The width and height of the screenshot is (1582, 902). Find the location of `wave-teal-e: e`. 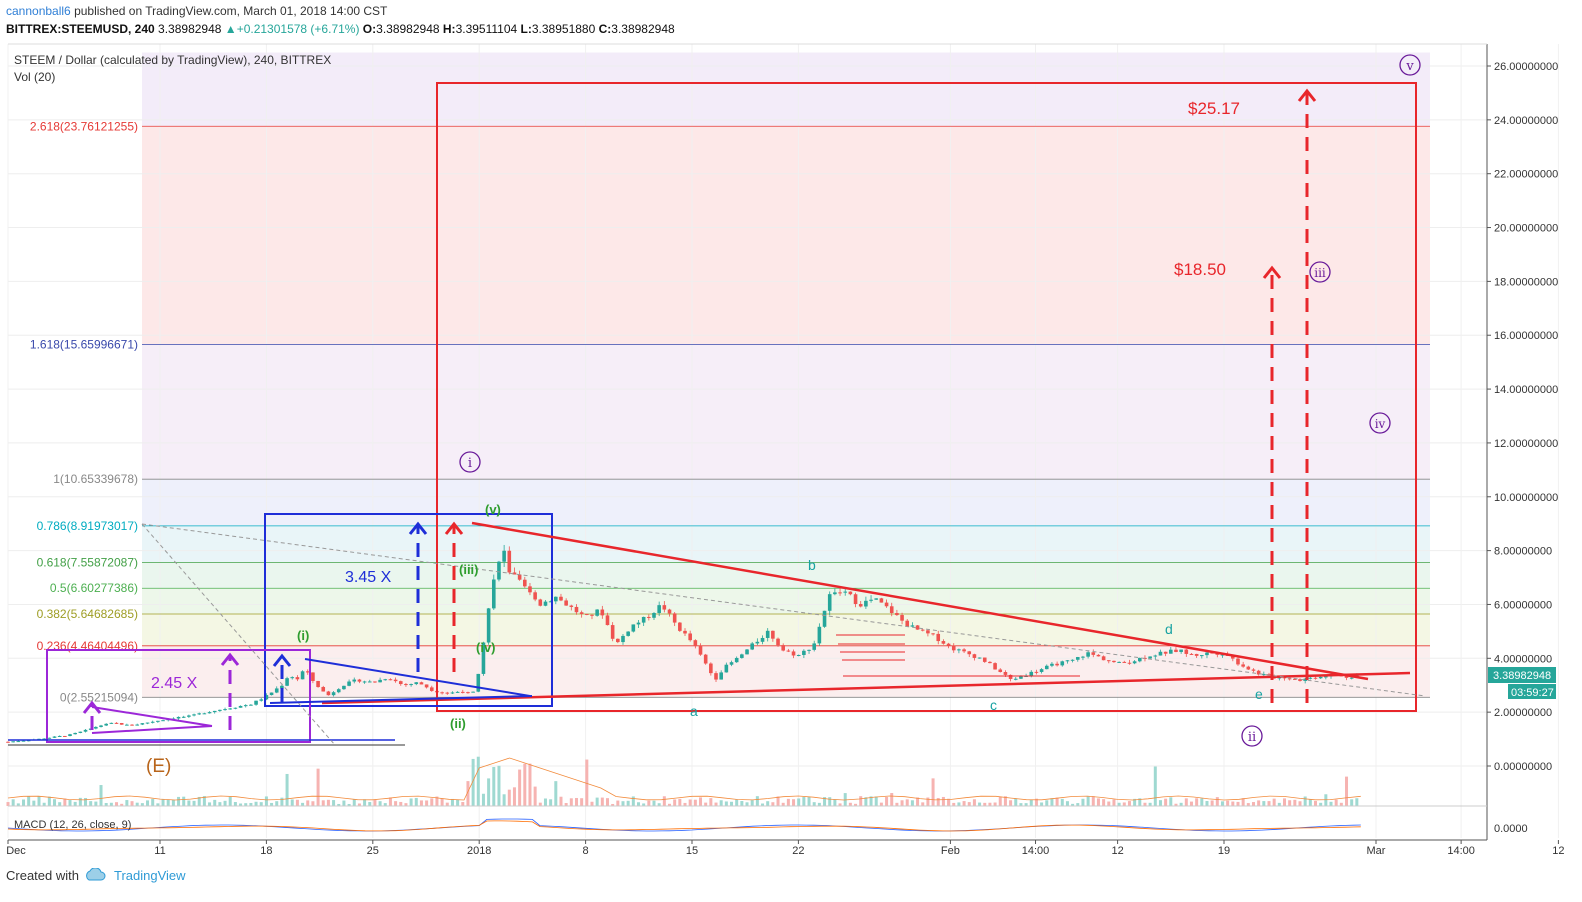

wave-teal-e: e is located at coordinates (1259, 694).